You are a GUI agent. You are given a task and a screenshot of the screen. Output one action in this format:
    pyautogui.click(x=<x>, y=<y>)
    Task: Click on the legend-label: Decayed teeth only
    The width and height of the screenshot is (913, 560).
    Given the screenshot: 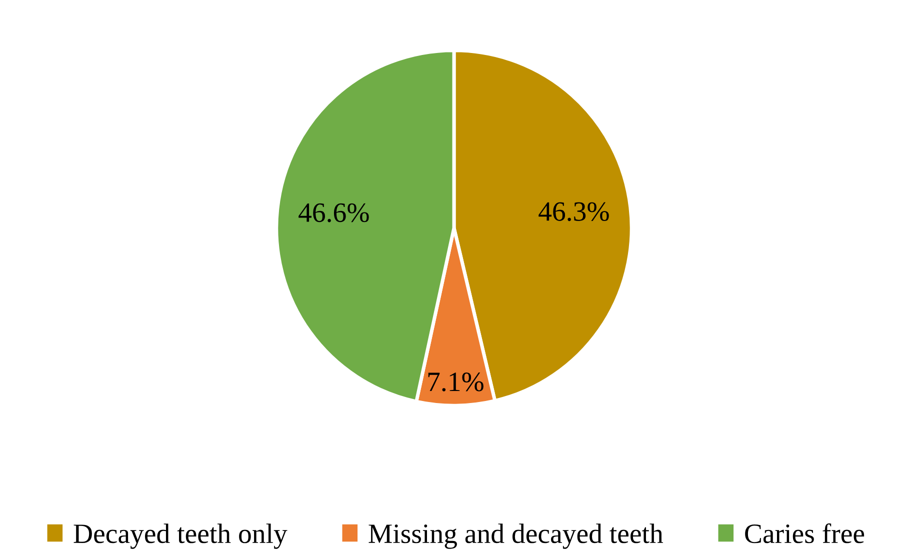 What is the action you would take?
    pyautogui.click(x=181, y=536)
    